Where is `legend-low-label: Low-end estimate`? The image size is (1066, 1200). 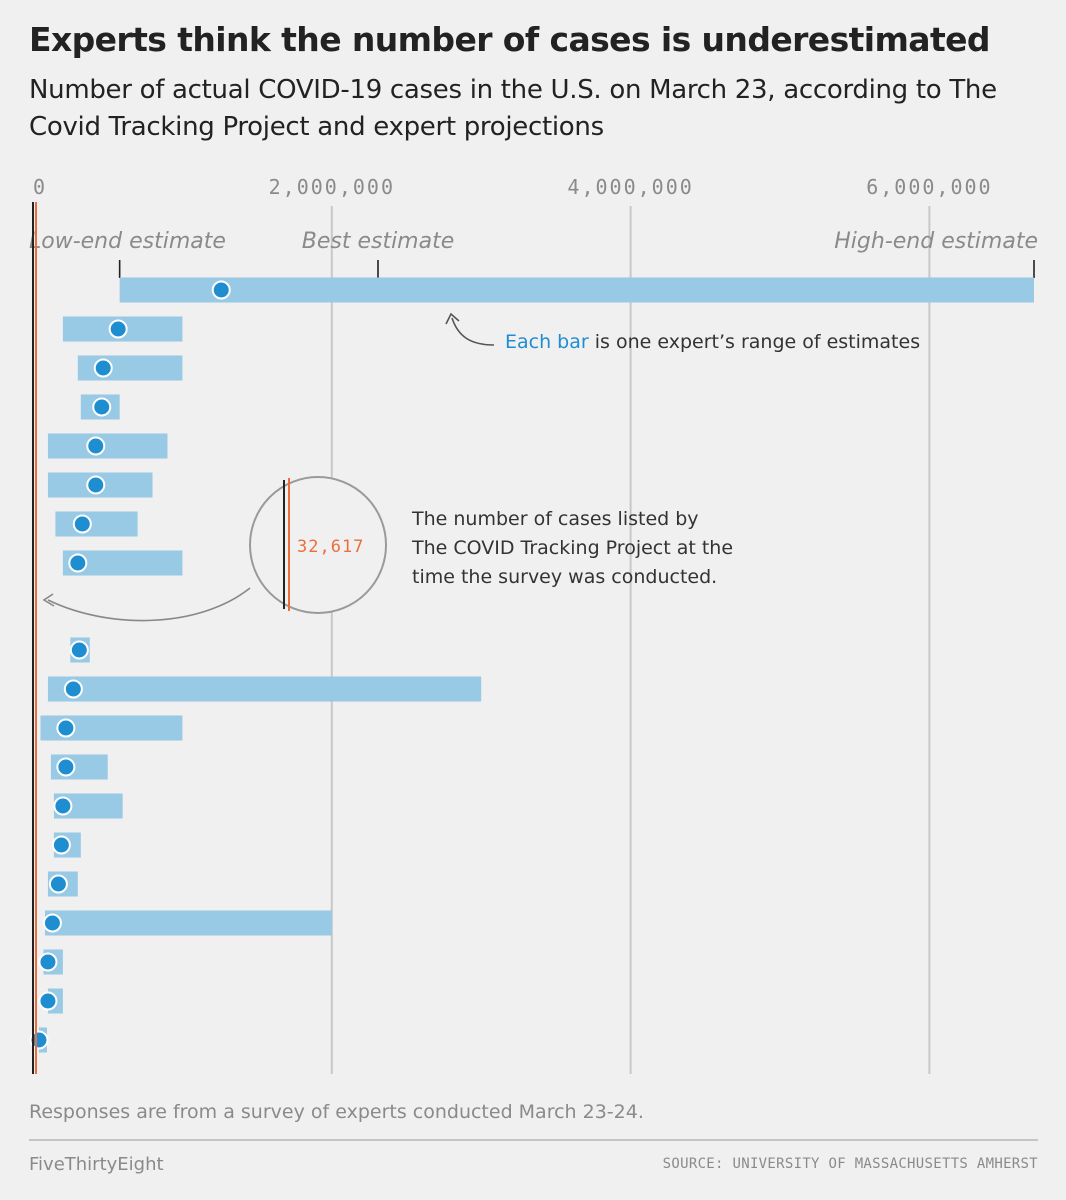
legend-low-label: Low-end estimate is located at coordinates (127, 241).